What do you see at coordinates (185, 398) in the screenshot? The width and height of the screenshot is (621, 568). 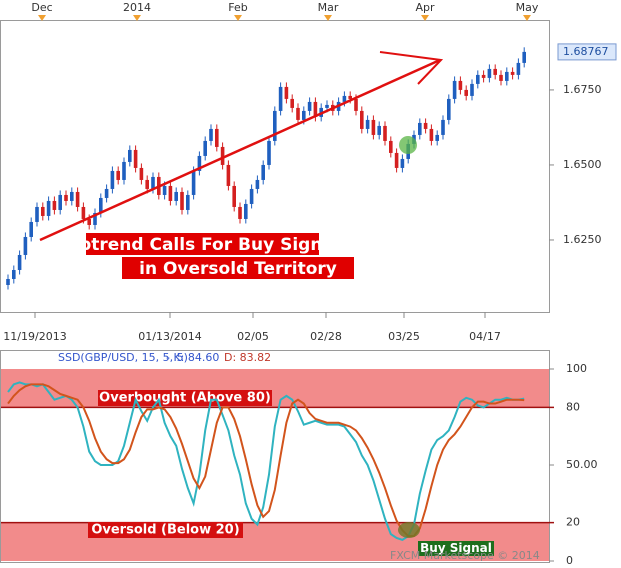 I see `zone-label: Overbought (Above 80)` at bounding box center [185, 398].